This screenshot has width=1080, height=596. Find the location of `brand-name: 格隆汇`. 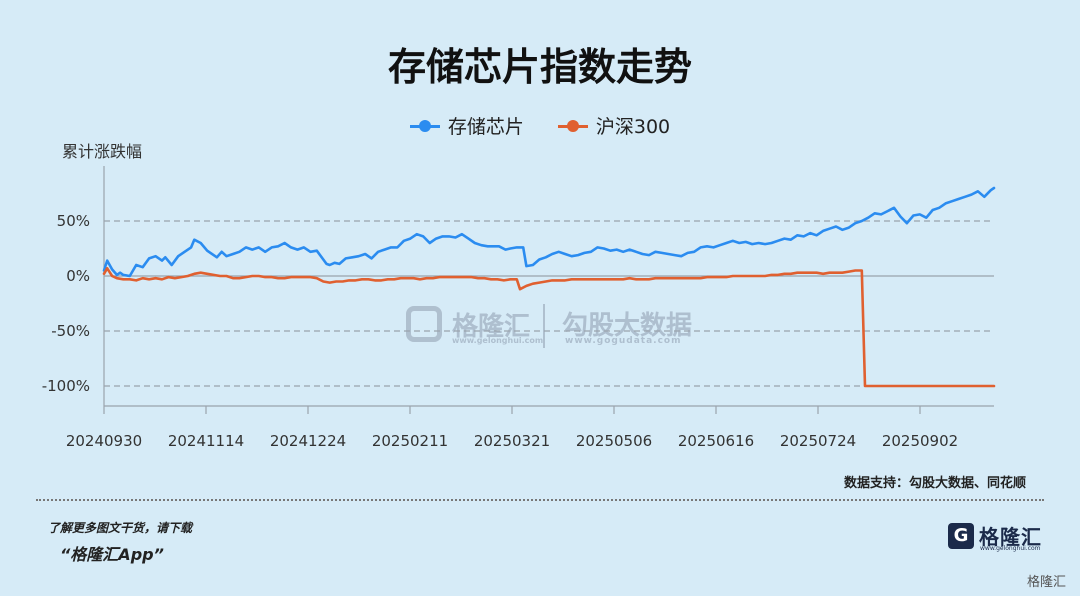

brand-name: 格隆汇 is located at coordinates (1010, 537).